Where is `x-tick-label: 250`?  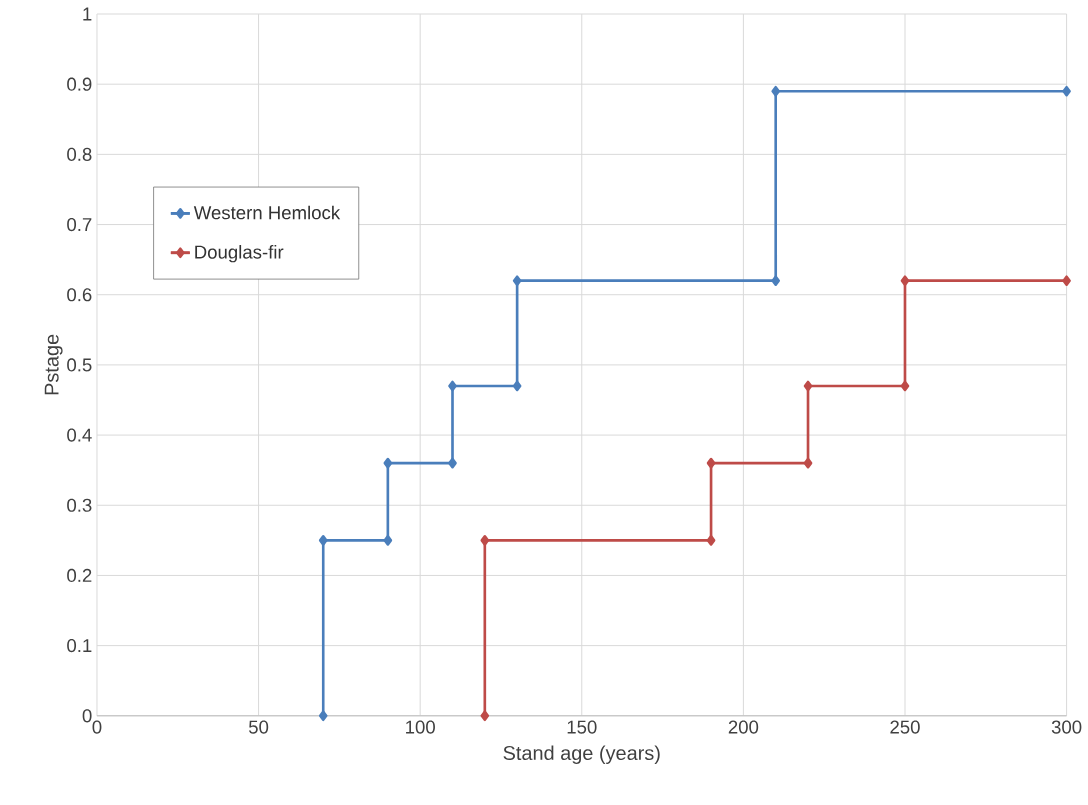
x-tick-label: 250 is located at coordinates (905, 727).